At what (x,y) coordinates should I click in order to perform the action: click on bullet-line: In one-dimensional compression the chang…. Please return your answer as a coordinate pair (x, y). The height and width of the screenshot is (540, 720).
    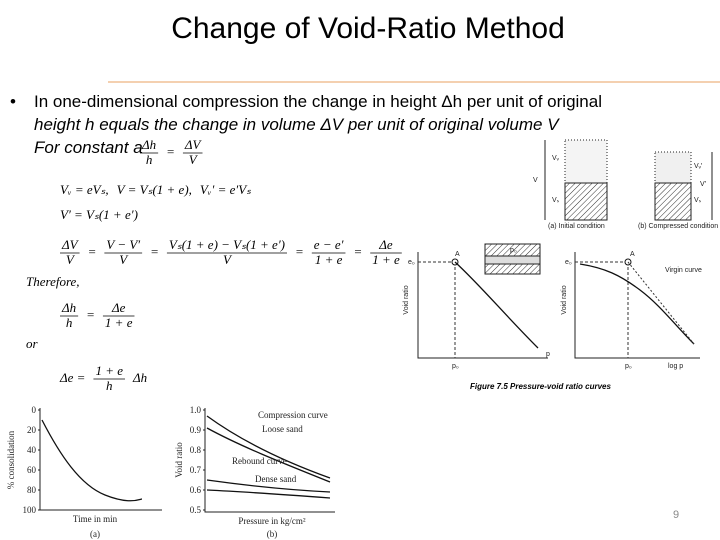
    Looking at the image, I should click on (318, 101).